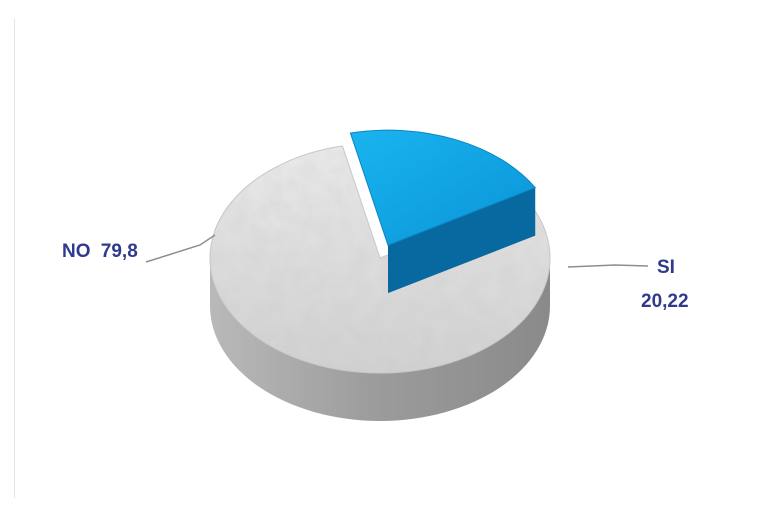 The width and height of the screenshot is (777, 523). What do you see at coordinates (666, 267) in the screenshot?
I see `data-label-si-category: SI` at bounding box center [666, 267].